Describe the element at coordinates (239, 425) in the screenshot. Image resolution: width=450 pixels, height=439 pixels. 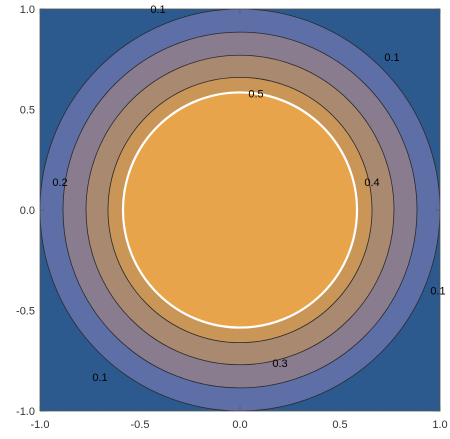
I see `x-tick-label: 0.0` at that location.